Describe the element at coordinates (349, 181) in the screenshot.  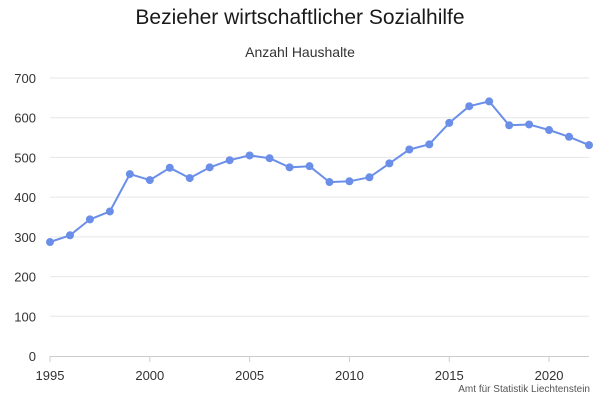
I see `data-point-2010` at that location.